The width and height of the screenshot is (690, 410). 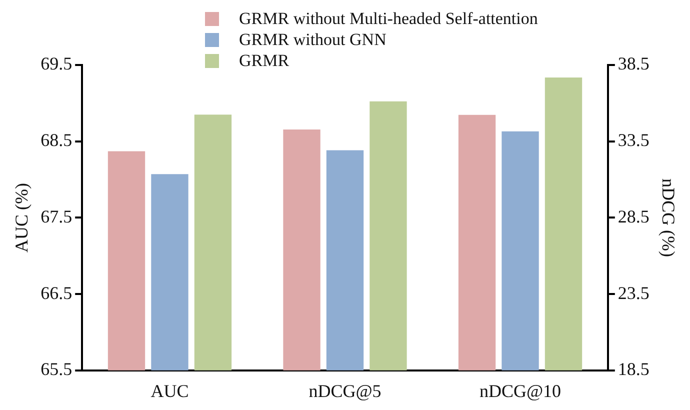 I want to click on x-tick-label: nDCG@5, so click(x=345, y=390).